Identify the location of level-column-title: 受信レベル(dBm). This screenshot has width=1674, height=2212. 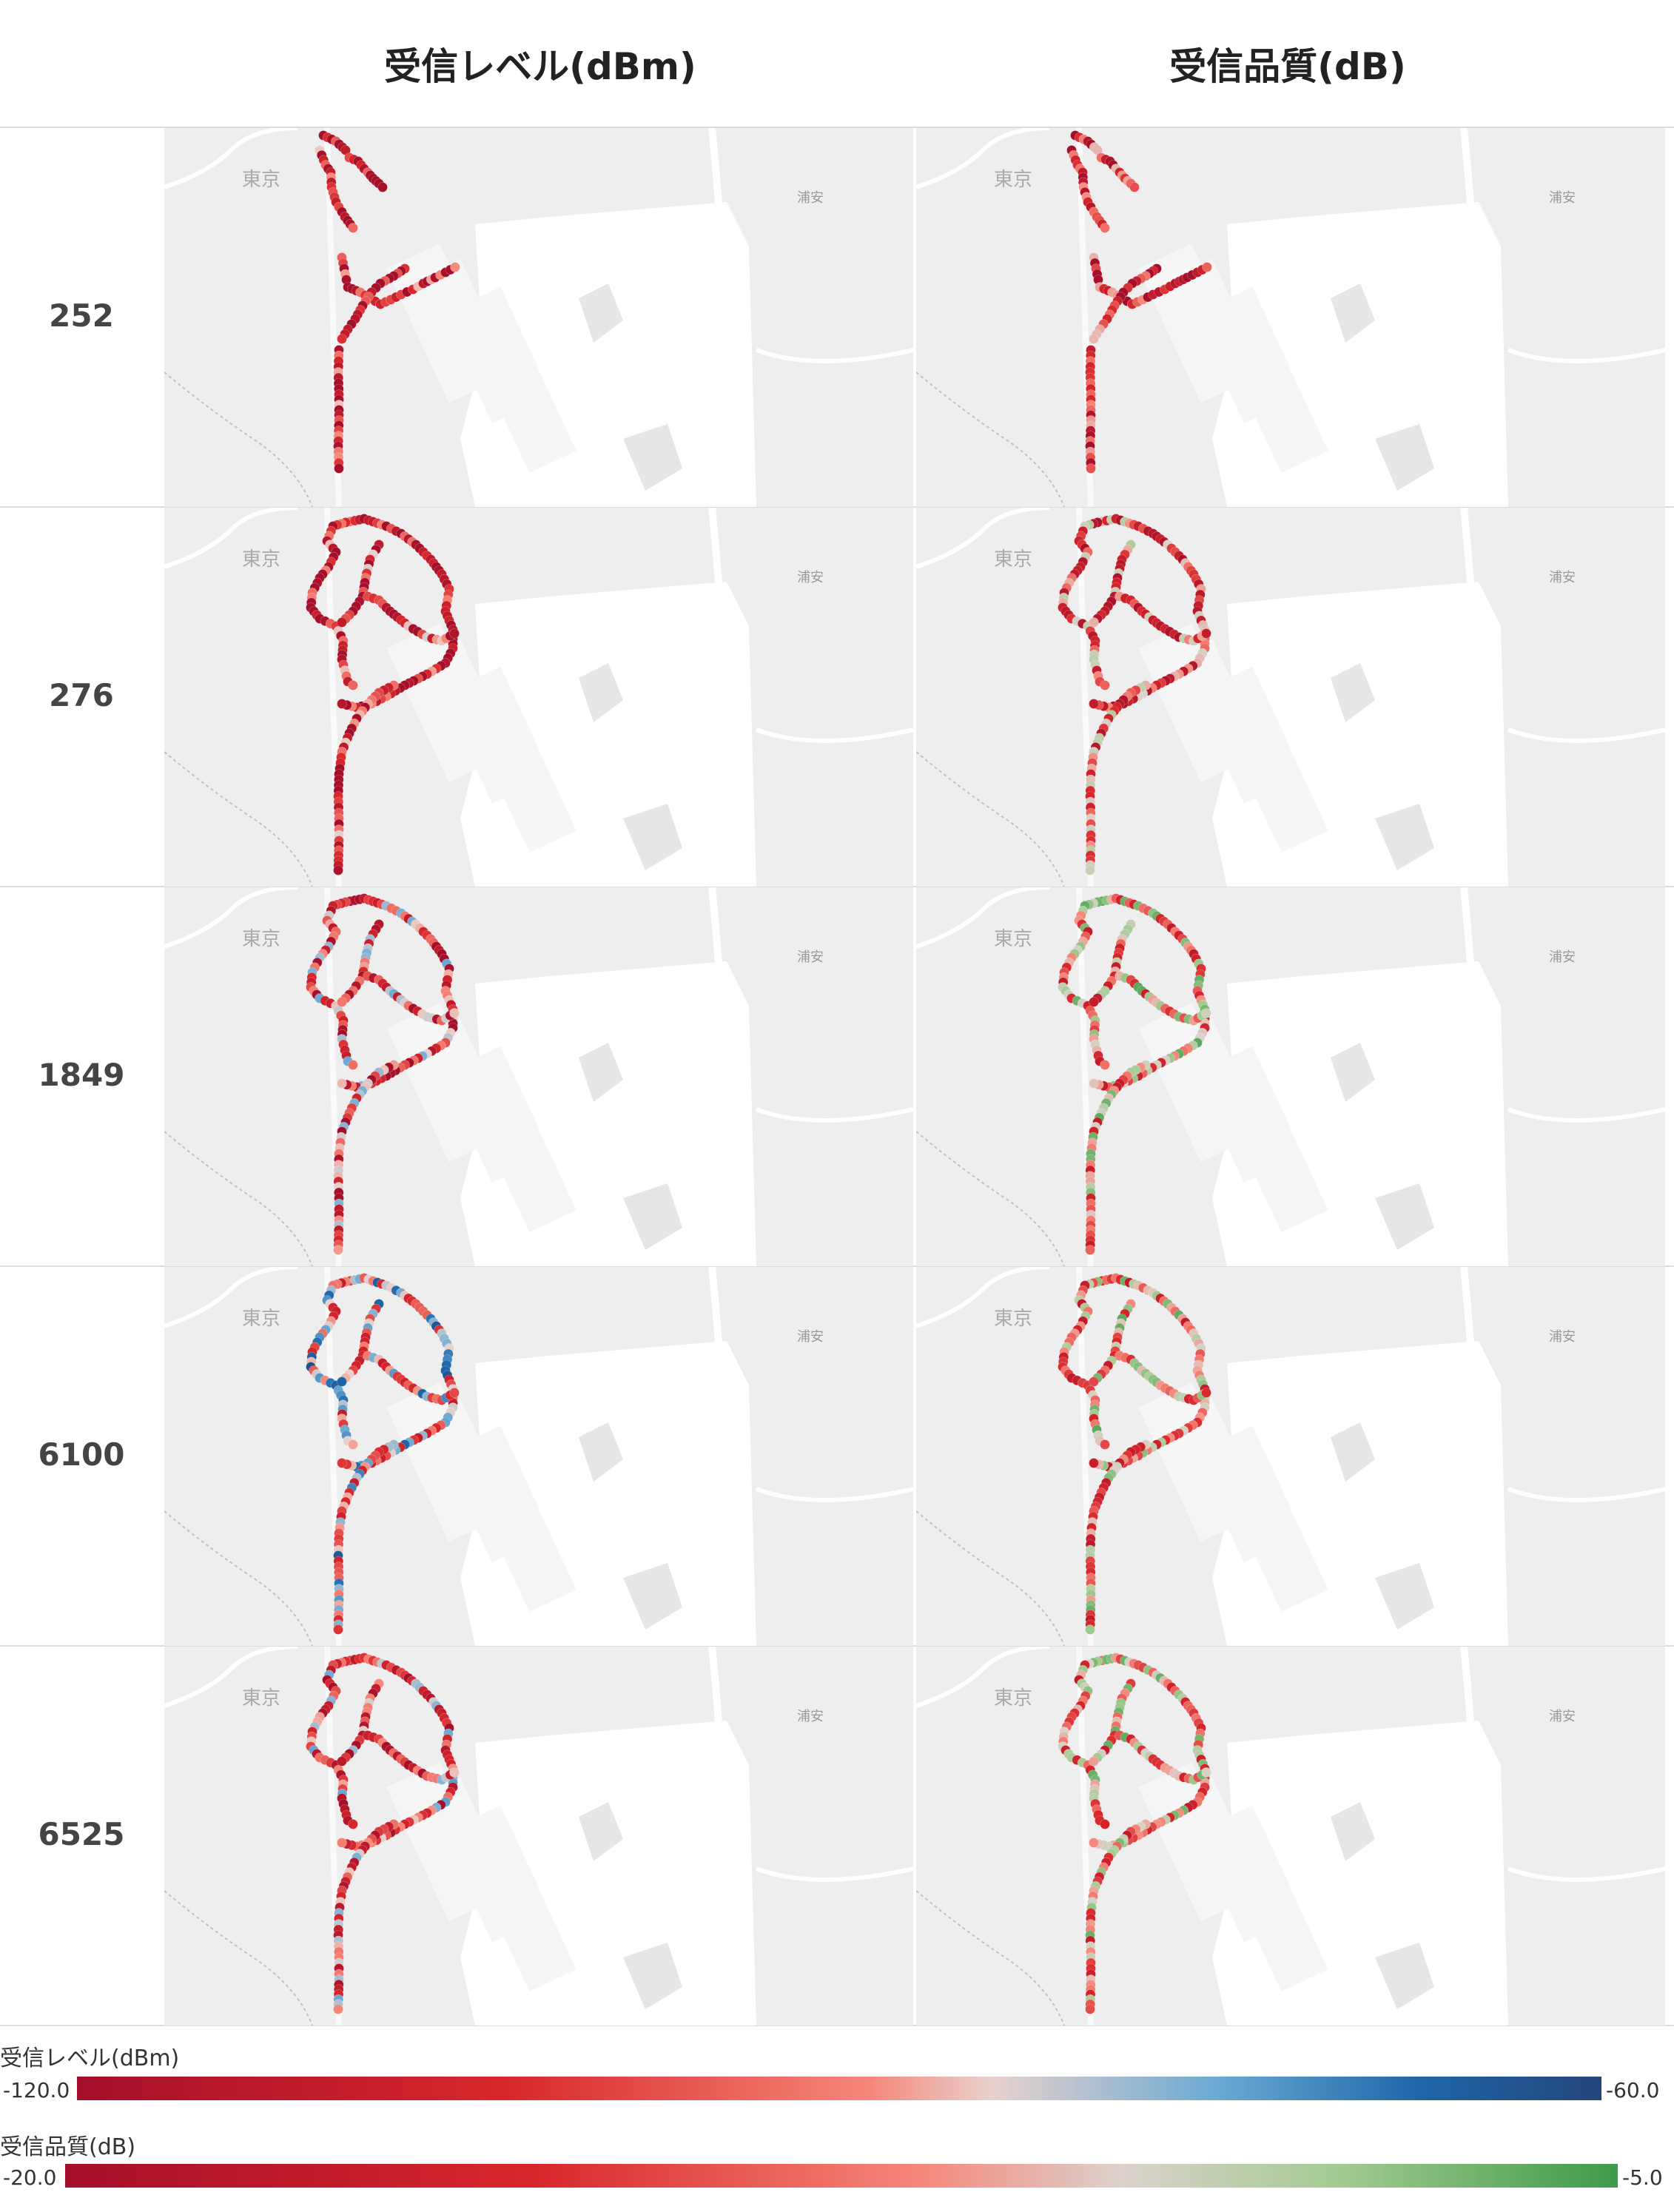
(540, 66).